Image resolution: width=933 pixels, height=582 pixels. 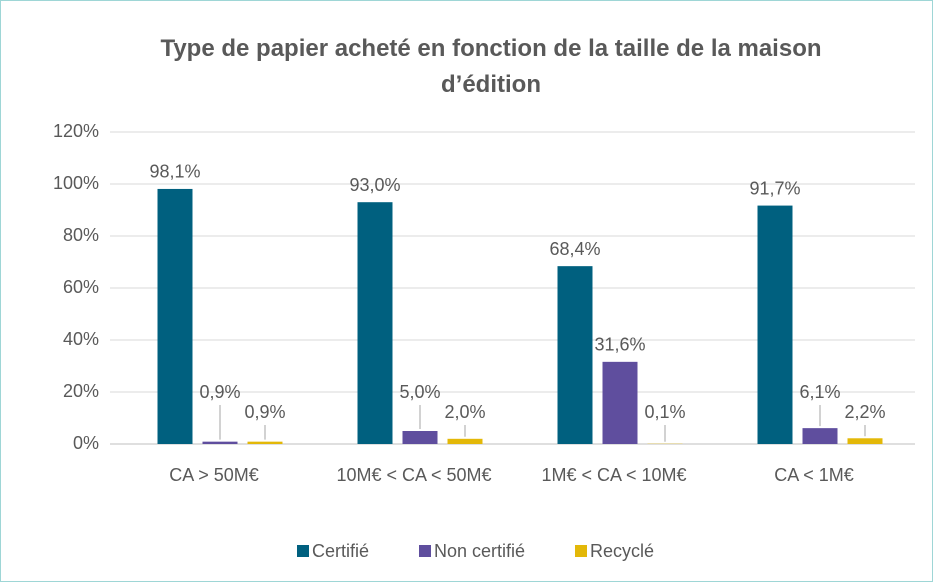 I want to click on data-label: 6,1%, so click(x=819, y=392).